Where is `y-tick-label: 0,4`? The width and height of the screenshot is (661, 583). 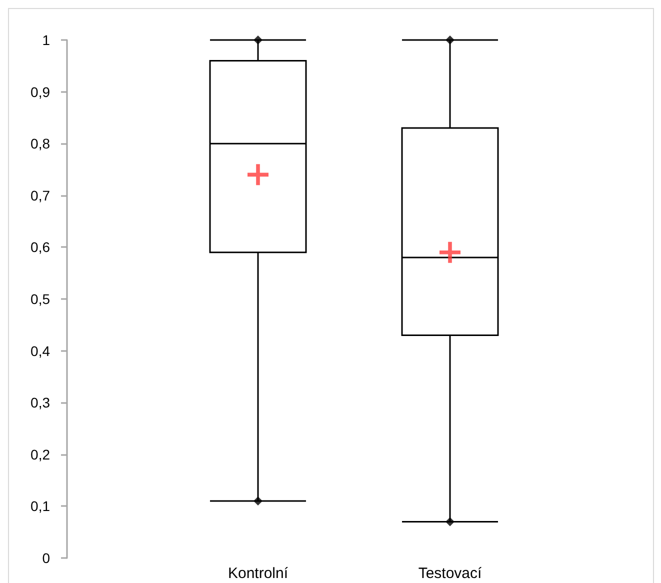 y-tick-label: 0,4 is located at coordinates (40, 350).